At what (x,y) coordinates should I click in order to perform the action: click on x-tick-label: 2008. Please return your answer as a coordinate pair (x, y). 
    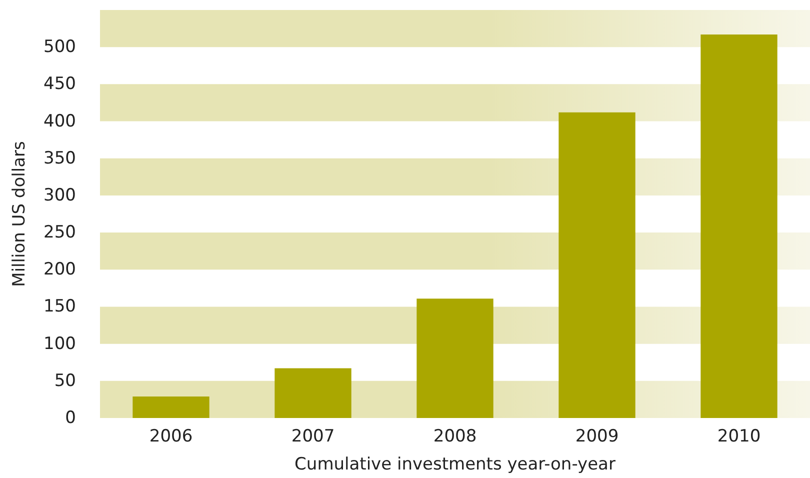
    Looking at the image, I should click on (455, 436).